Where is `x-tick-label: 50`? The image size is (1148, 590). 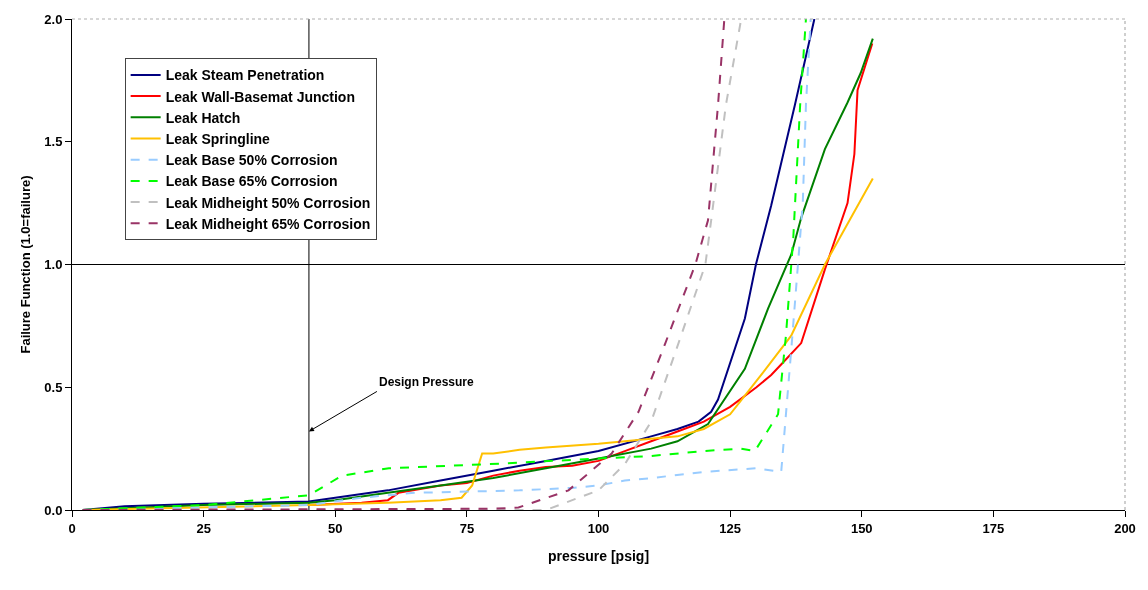
x-tick-label: 50 is located at coordinates (335, 528).